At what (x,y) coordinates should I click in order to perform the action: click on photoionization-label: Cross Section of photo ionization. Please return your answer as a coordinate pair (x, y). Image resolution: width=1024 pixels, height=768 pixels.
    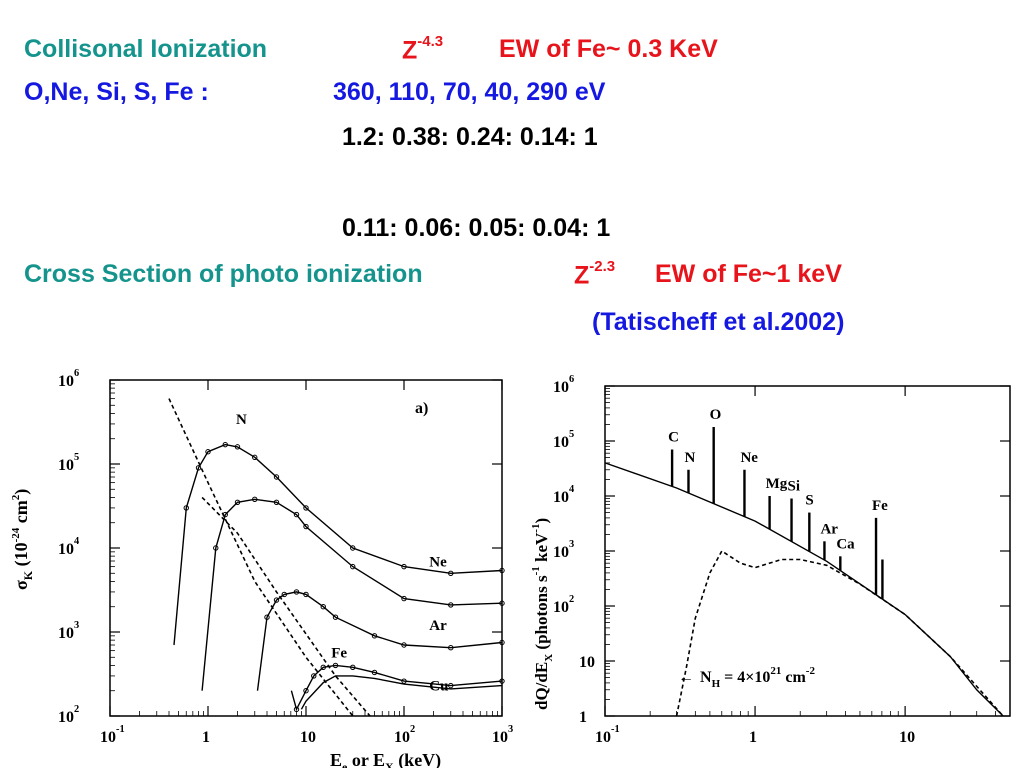
    Looking at the image, I should click on (223, 274).